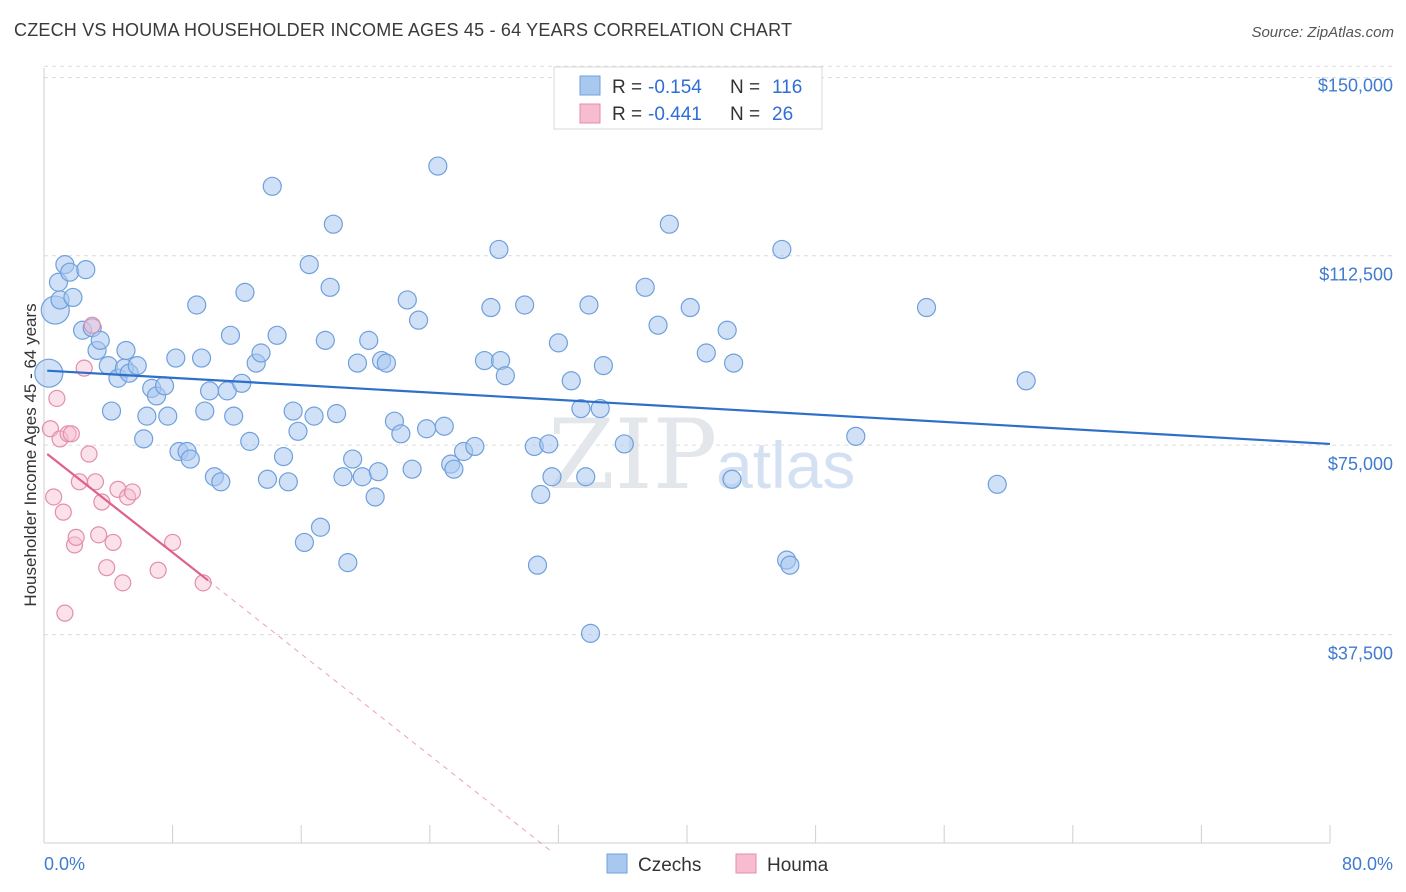  What do you see at coordinates (675, 87) in the screenshot?
I see `legend-r-value-1: -0.154` at bounding box center [675, 87].